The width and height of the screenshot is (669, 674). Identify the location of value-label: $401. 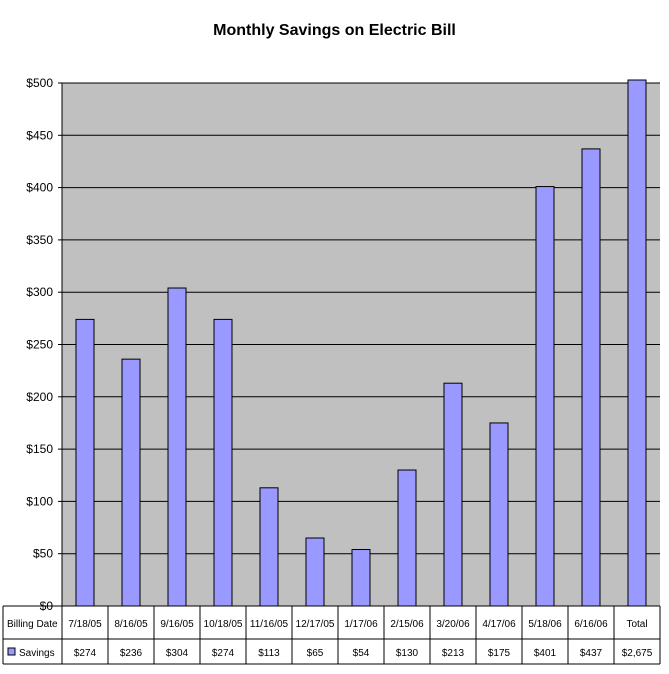
(545, 653).